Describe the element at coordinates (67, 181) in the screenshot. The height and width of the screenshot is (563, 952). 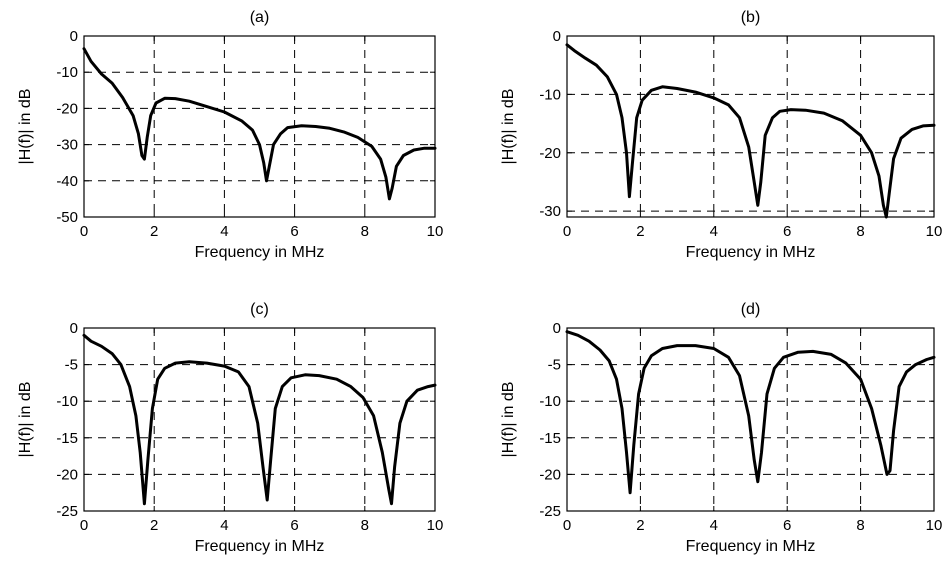
I see `y-tick-label: -40` at that location.